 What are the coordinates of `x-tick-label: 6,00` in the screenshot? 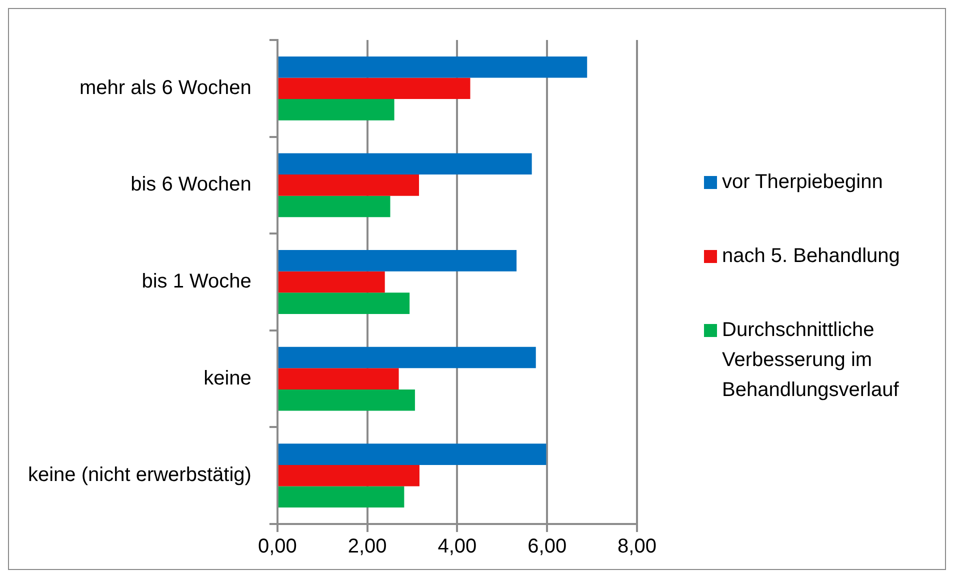 It's located at (547, 547).